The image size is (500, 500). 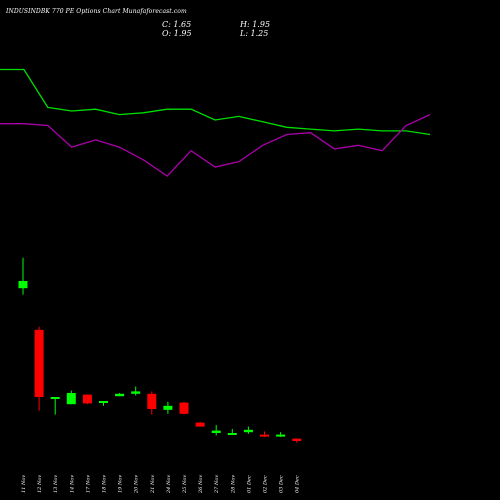 What do you see at coordinates (298, 484) in the screenshot?
I see `x-tick-label: 04 Dec` at bounding box center [298, 484].